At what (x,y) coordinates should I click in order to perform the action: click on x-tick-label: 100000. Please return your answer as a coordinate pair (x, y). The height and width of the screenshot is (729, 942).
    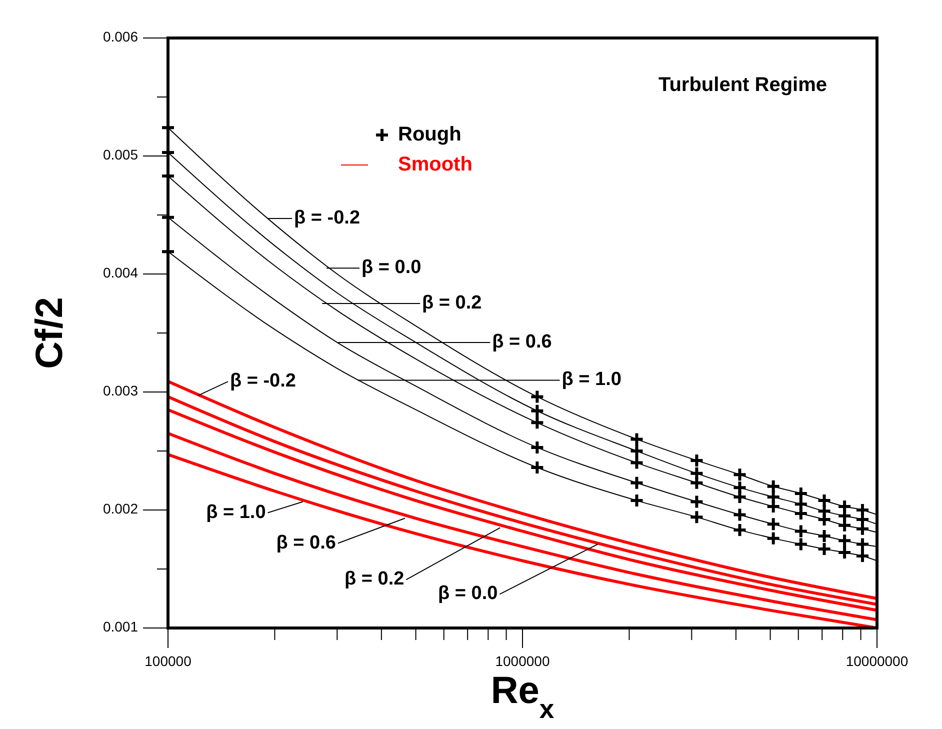
    Looking at the image, I should click on (168, 661).